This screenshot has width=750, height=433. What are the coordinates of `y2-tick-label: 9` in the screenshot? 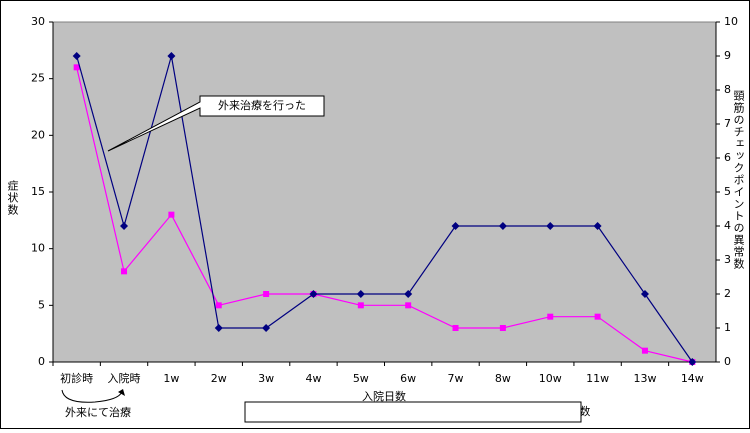 It's located at (727, 55).